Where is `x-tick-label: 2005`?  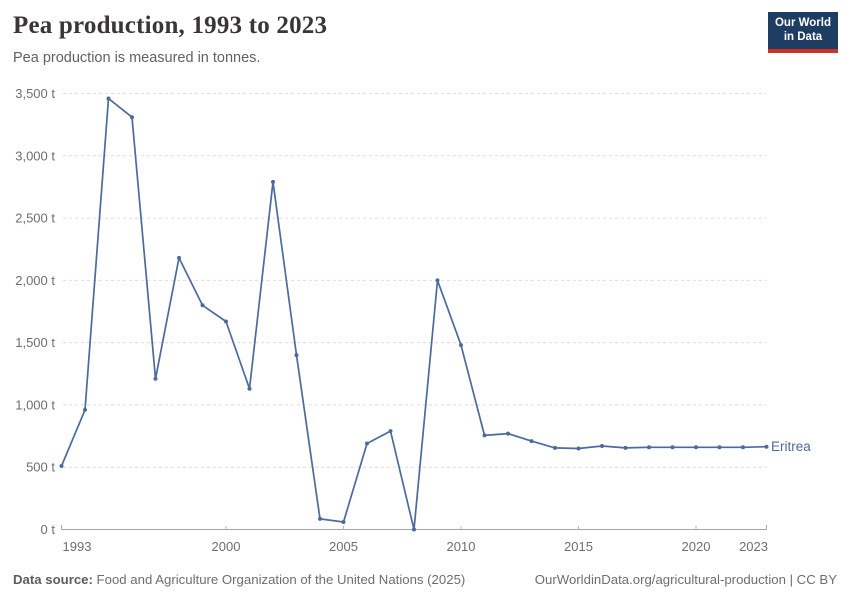
x-tick-label: 2005 is located at coordinates (343, 546).